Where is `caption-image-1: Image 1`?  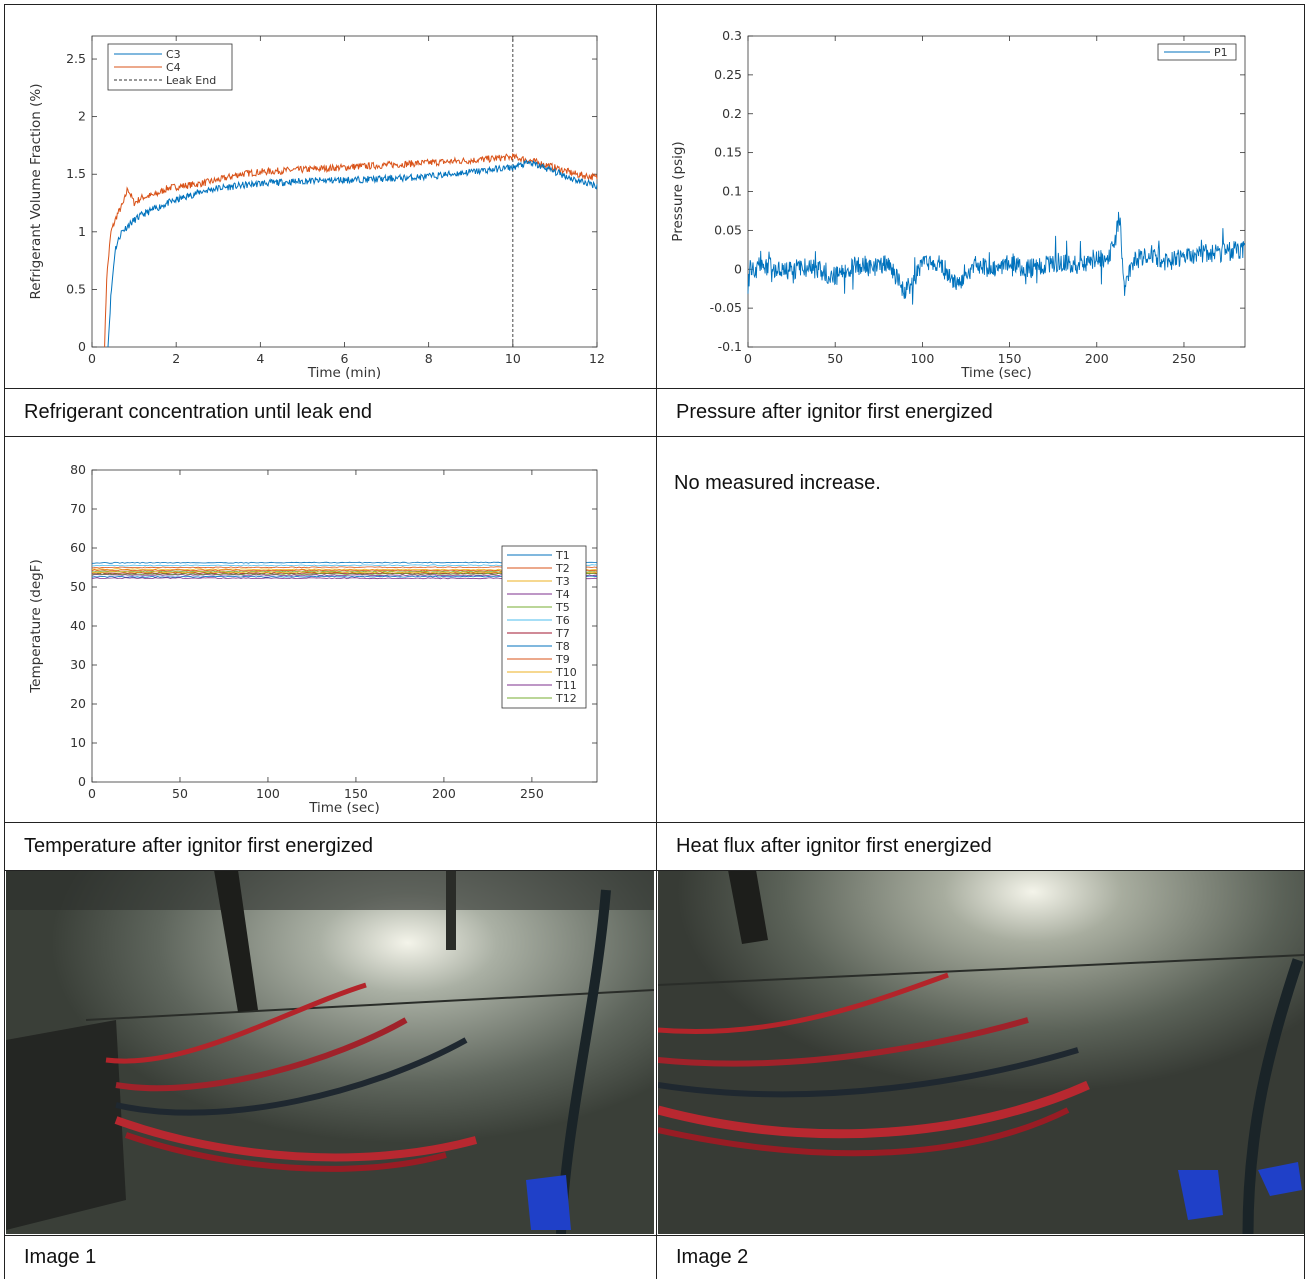
caption-image-1: Image 1 is located at coordinates (60, 1257).